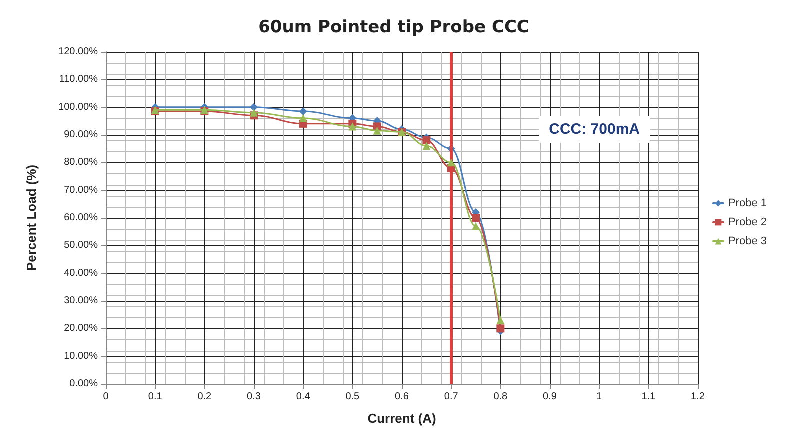 The width and height of the screenshot is (788, 445). What do you see at coordinates (106, 397) in the screenshot?
I see `x-tick-label: 0` at bounding box center [106, 397].